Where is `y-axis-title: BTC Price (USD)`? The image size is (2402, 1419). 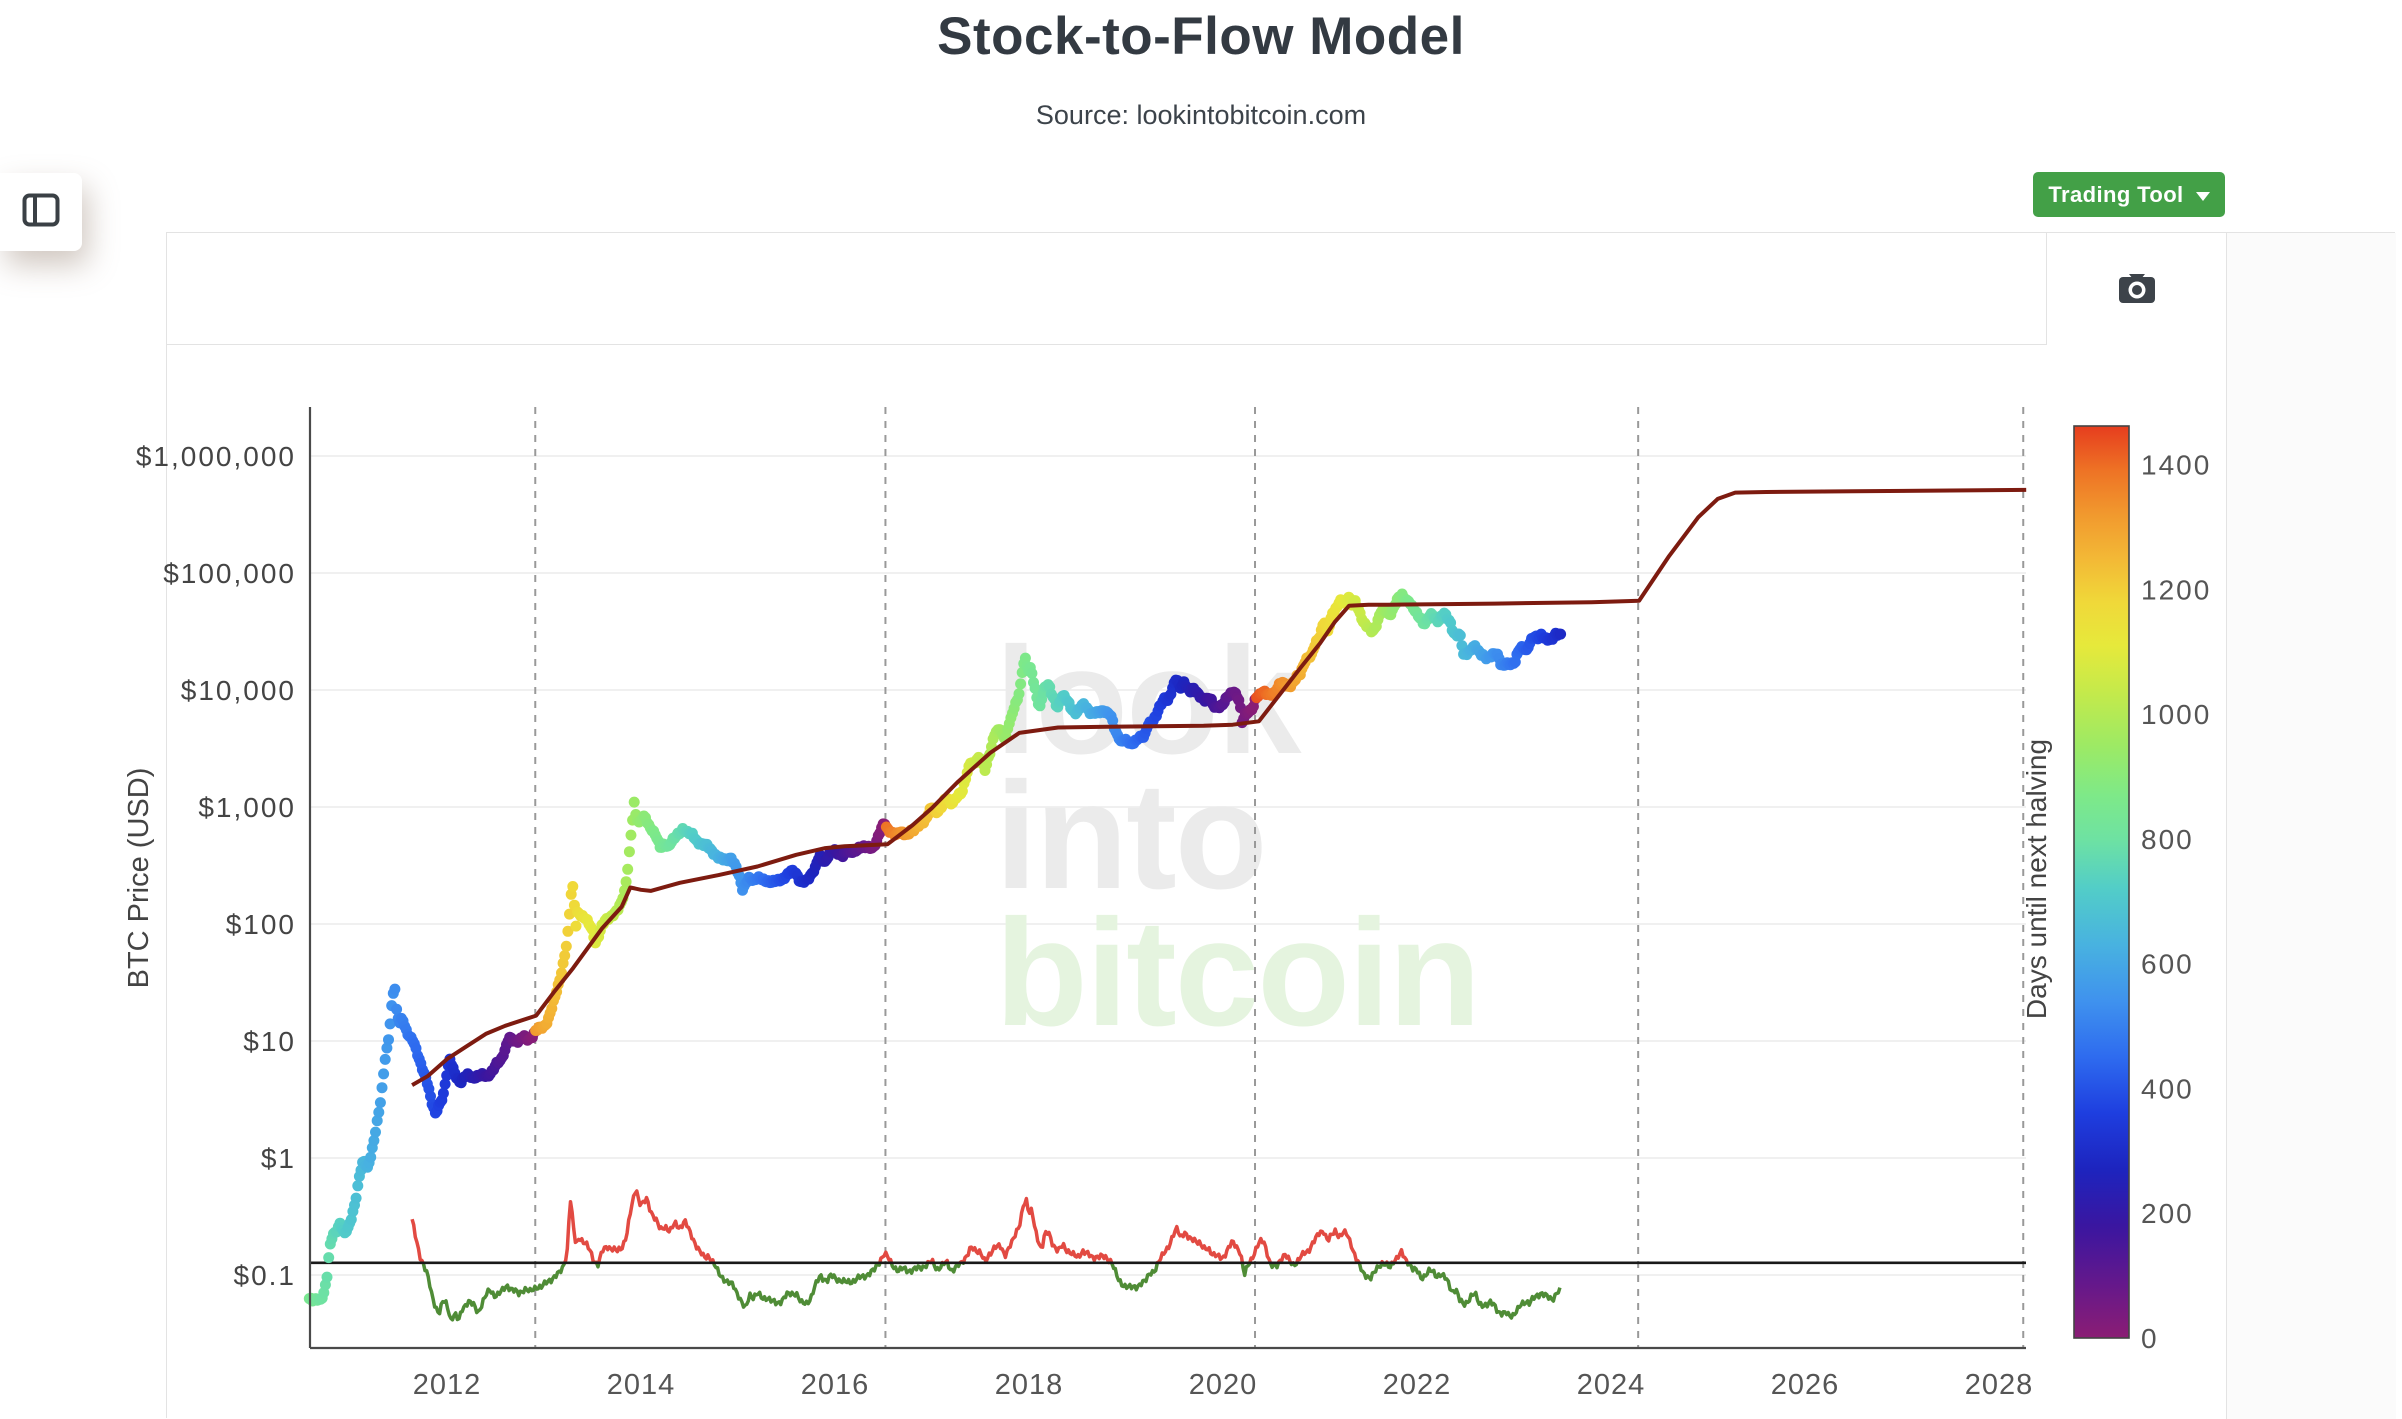
y-axis-title: BTC Price (USD) is located at coordinates (139, 878).